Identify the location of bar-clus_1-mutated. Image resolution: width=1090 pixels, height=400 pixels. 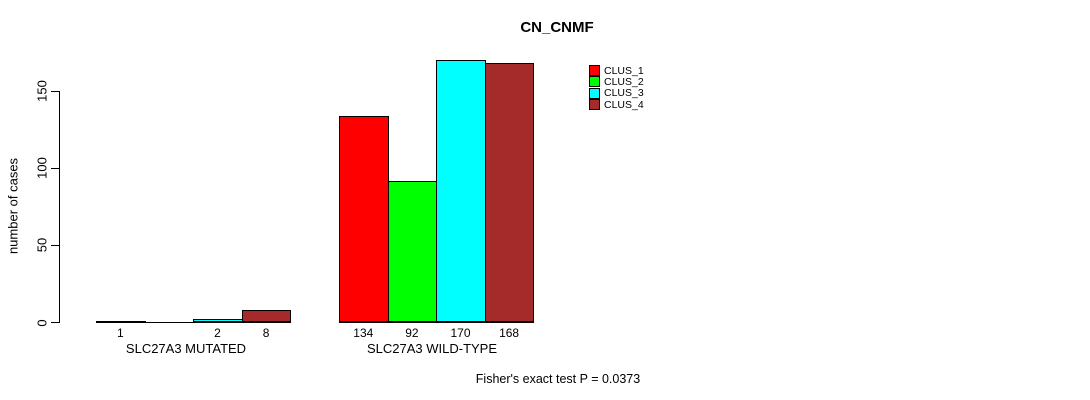
(121, 321).